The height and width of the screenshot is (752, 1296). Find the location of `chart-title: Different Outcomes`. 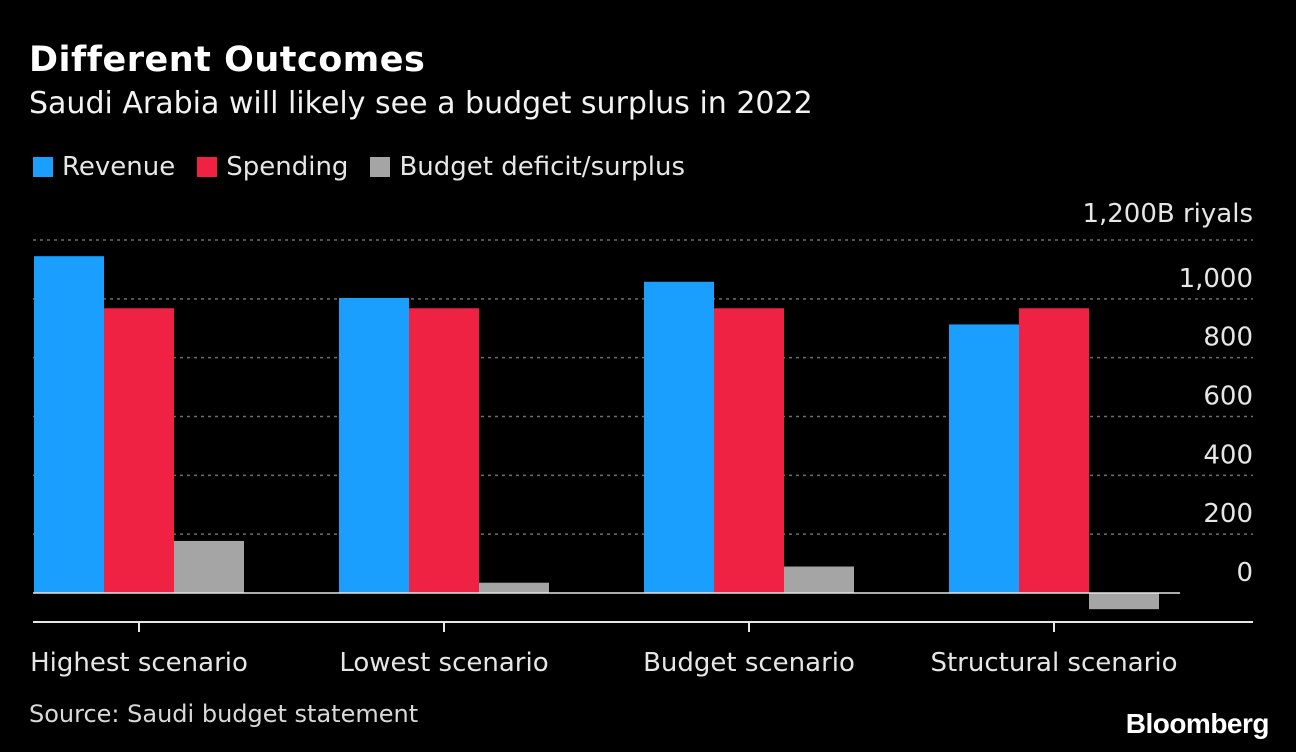

chart-title: Different Outcomes is located at coordinates (227, 60).